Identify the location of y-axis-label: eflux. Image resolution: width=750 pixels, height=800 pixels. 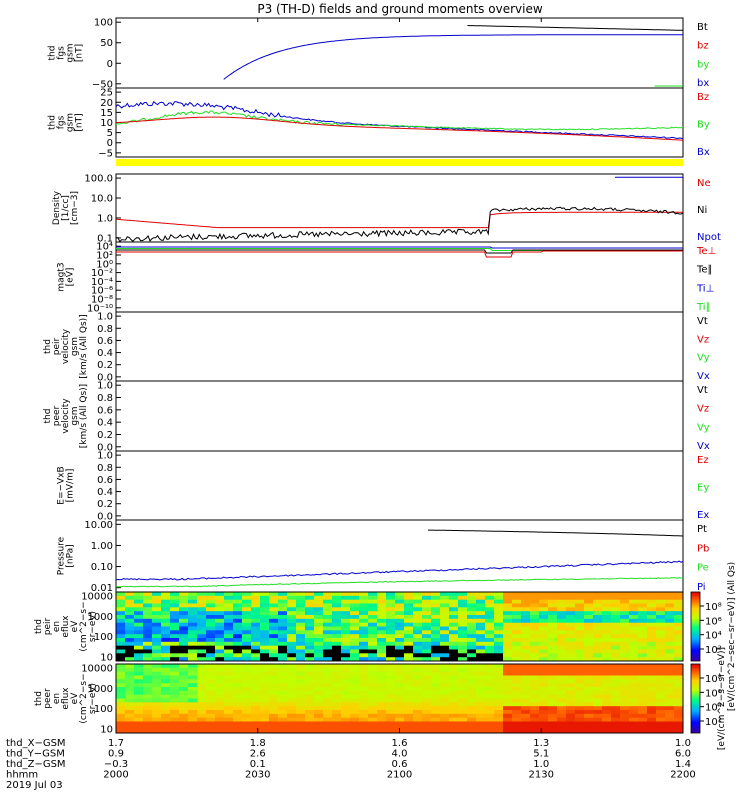
(66, 626).